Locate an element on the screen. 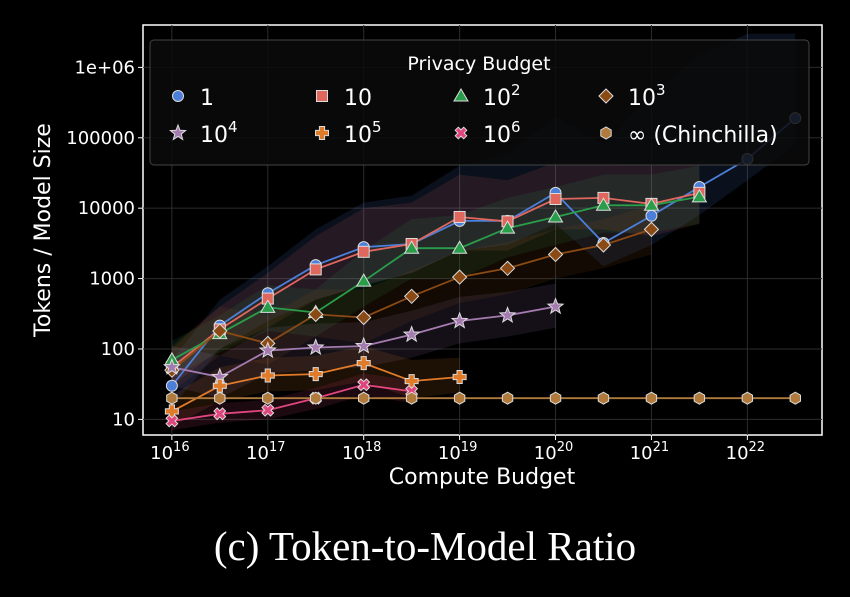  legend-label: 102 is located at coordinates (502, 96).